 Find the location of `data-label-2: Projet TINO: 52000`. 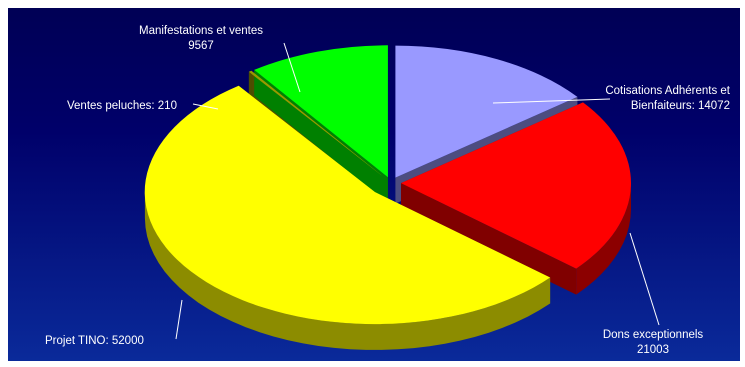

data-label-2: Projet TINO: 52000 is located at coordinates (94, 341).